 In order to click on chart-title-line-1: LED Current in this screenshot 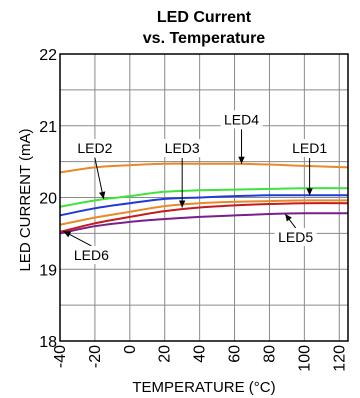, I will do `click(204, 17)`.